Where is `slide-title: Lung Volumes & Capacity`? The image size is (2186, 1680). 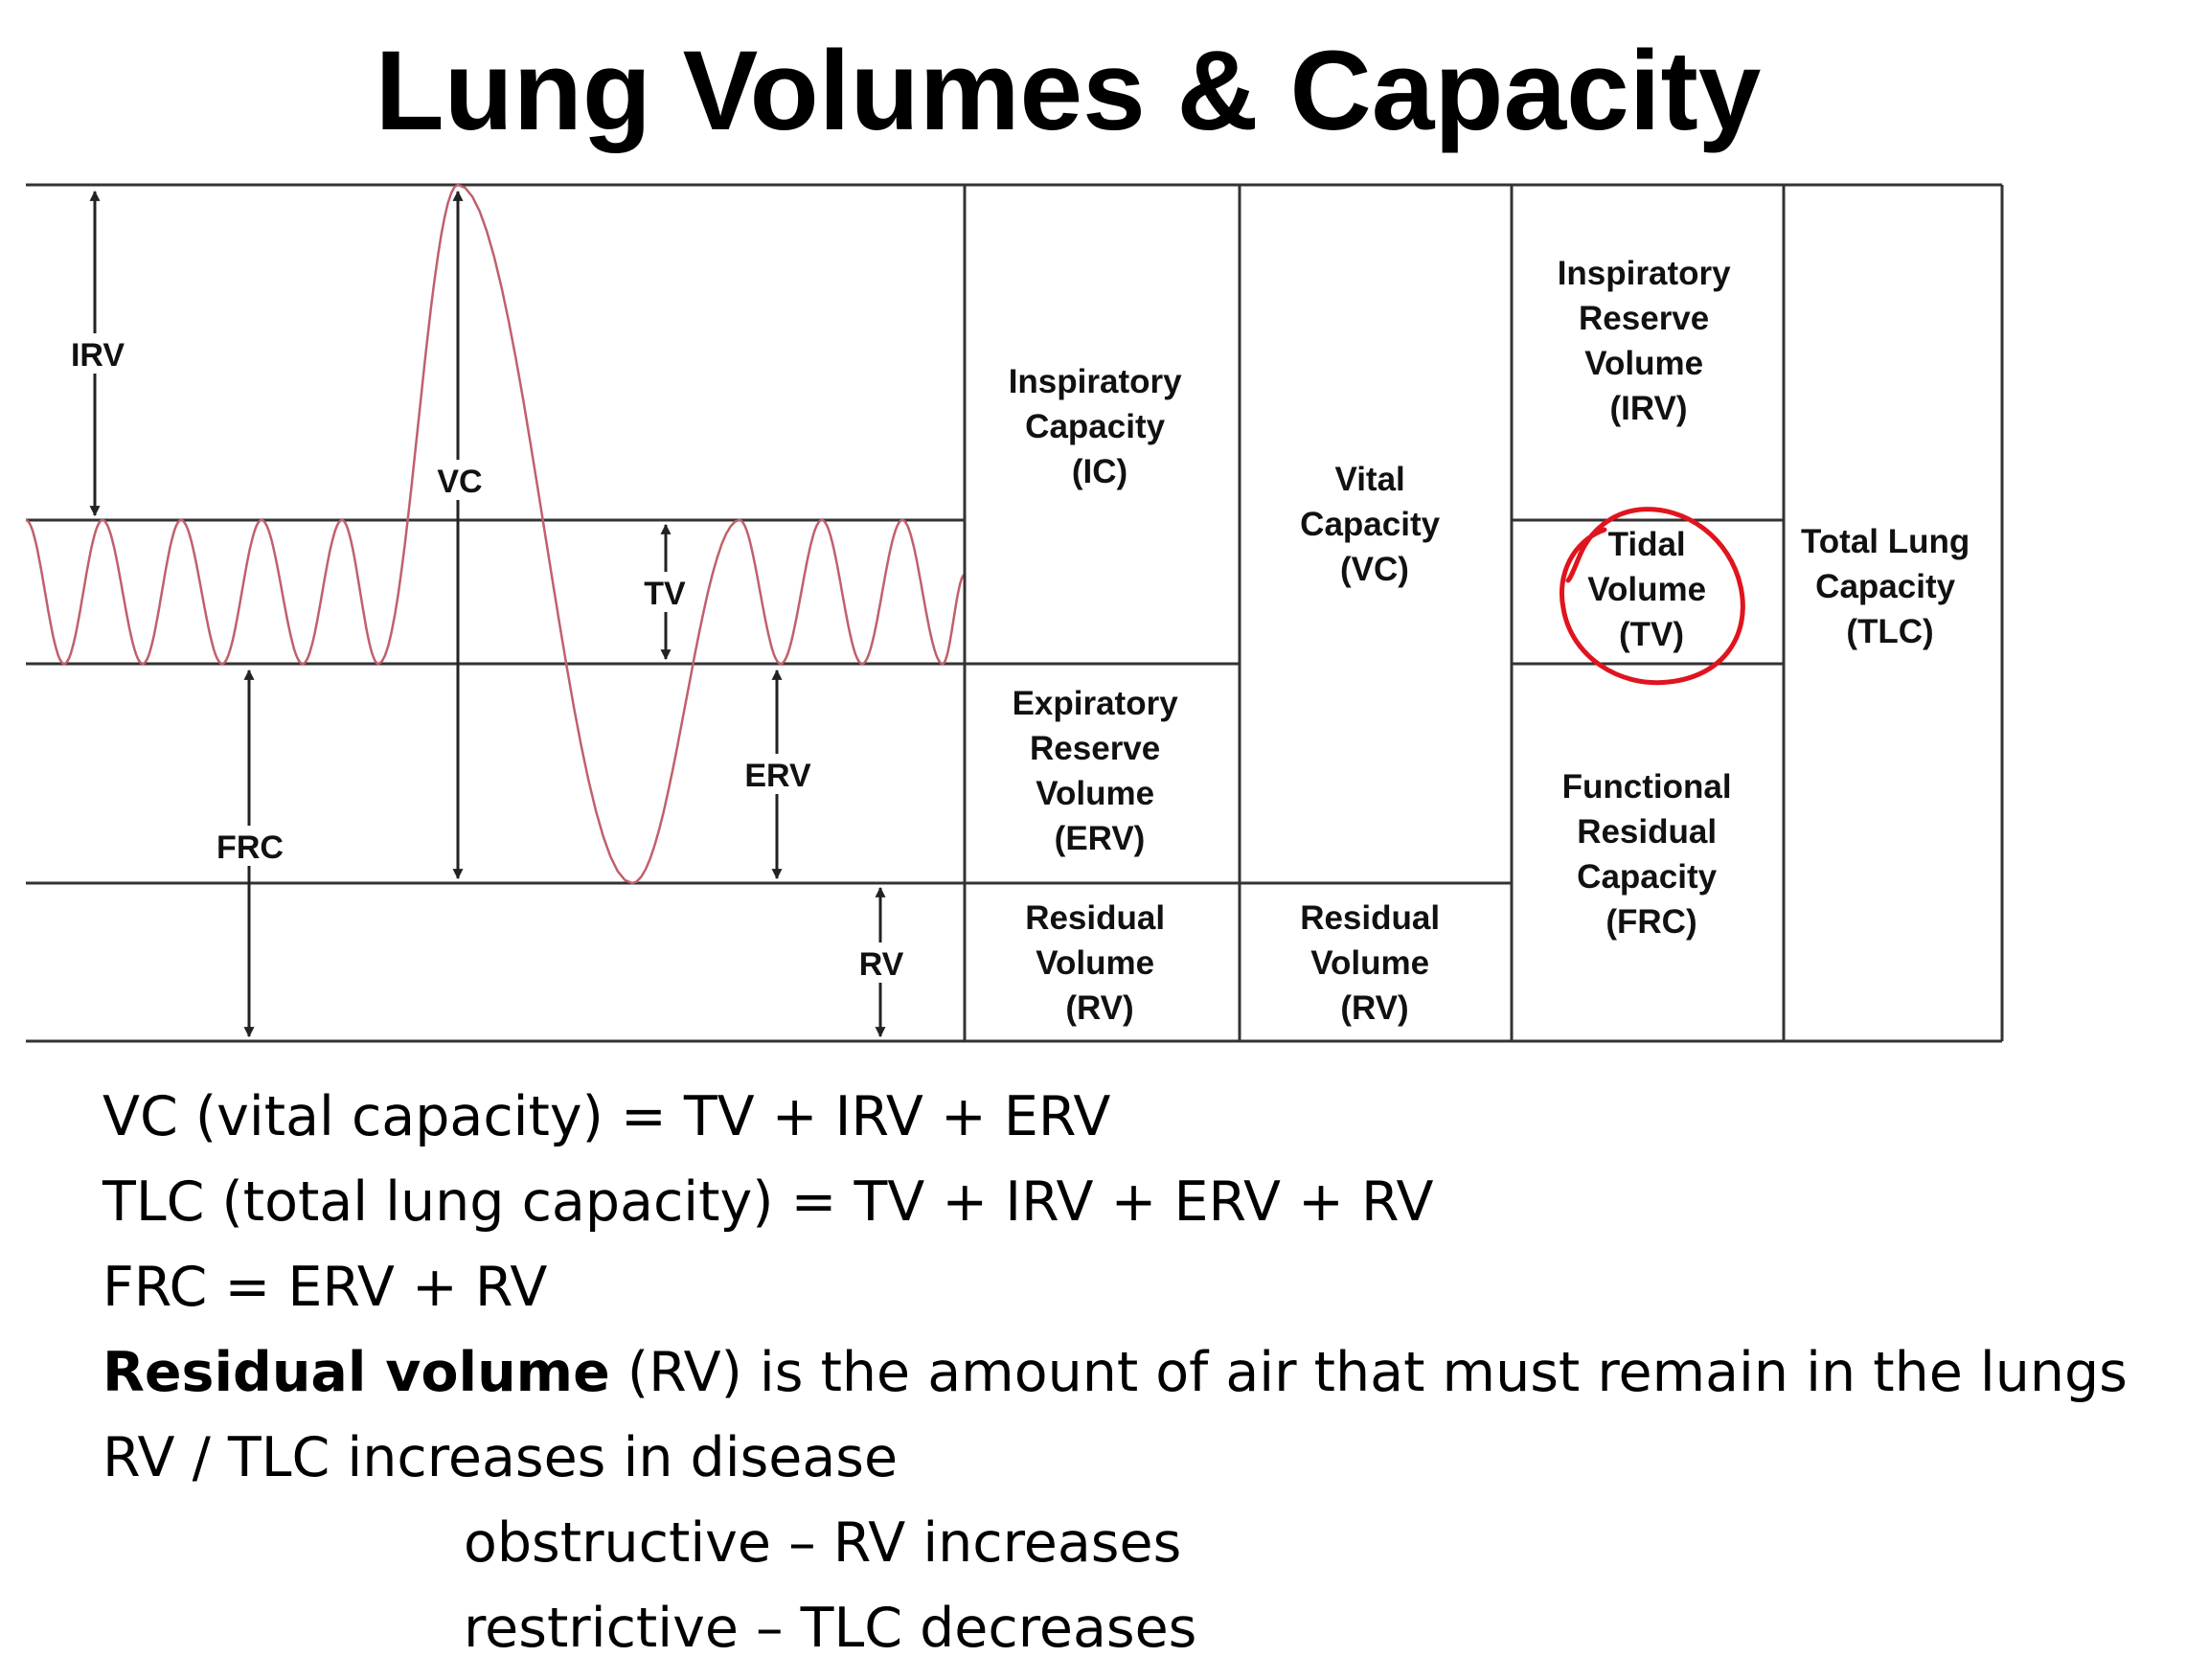
slide-title: Lung Volumes & Capacity is located at coordinates (1068, 91).